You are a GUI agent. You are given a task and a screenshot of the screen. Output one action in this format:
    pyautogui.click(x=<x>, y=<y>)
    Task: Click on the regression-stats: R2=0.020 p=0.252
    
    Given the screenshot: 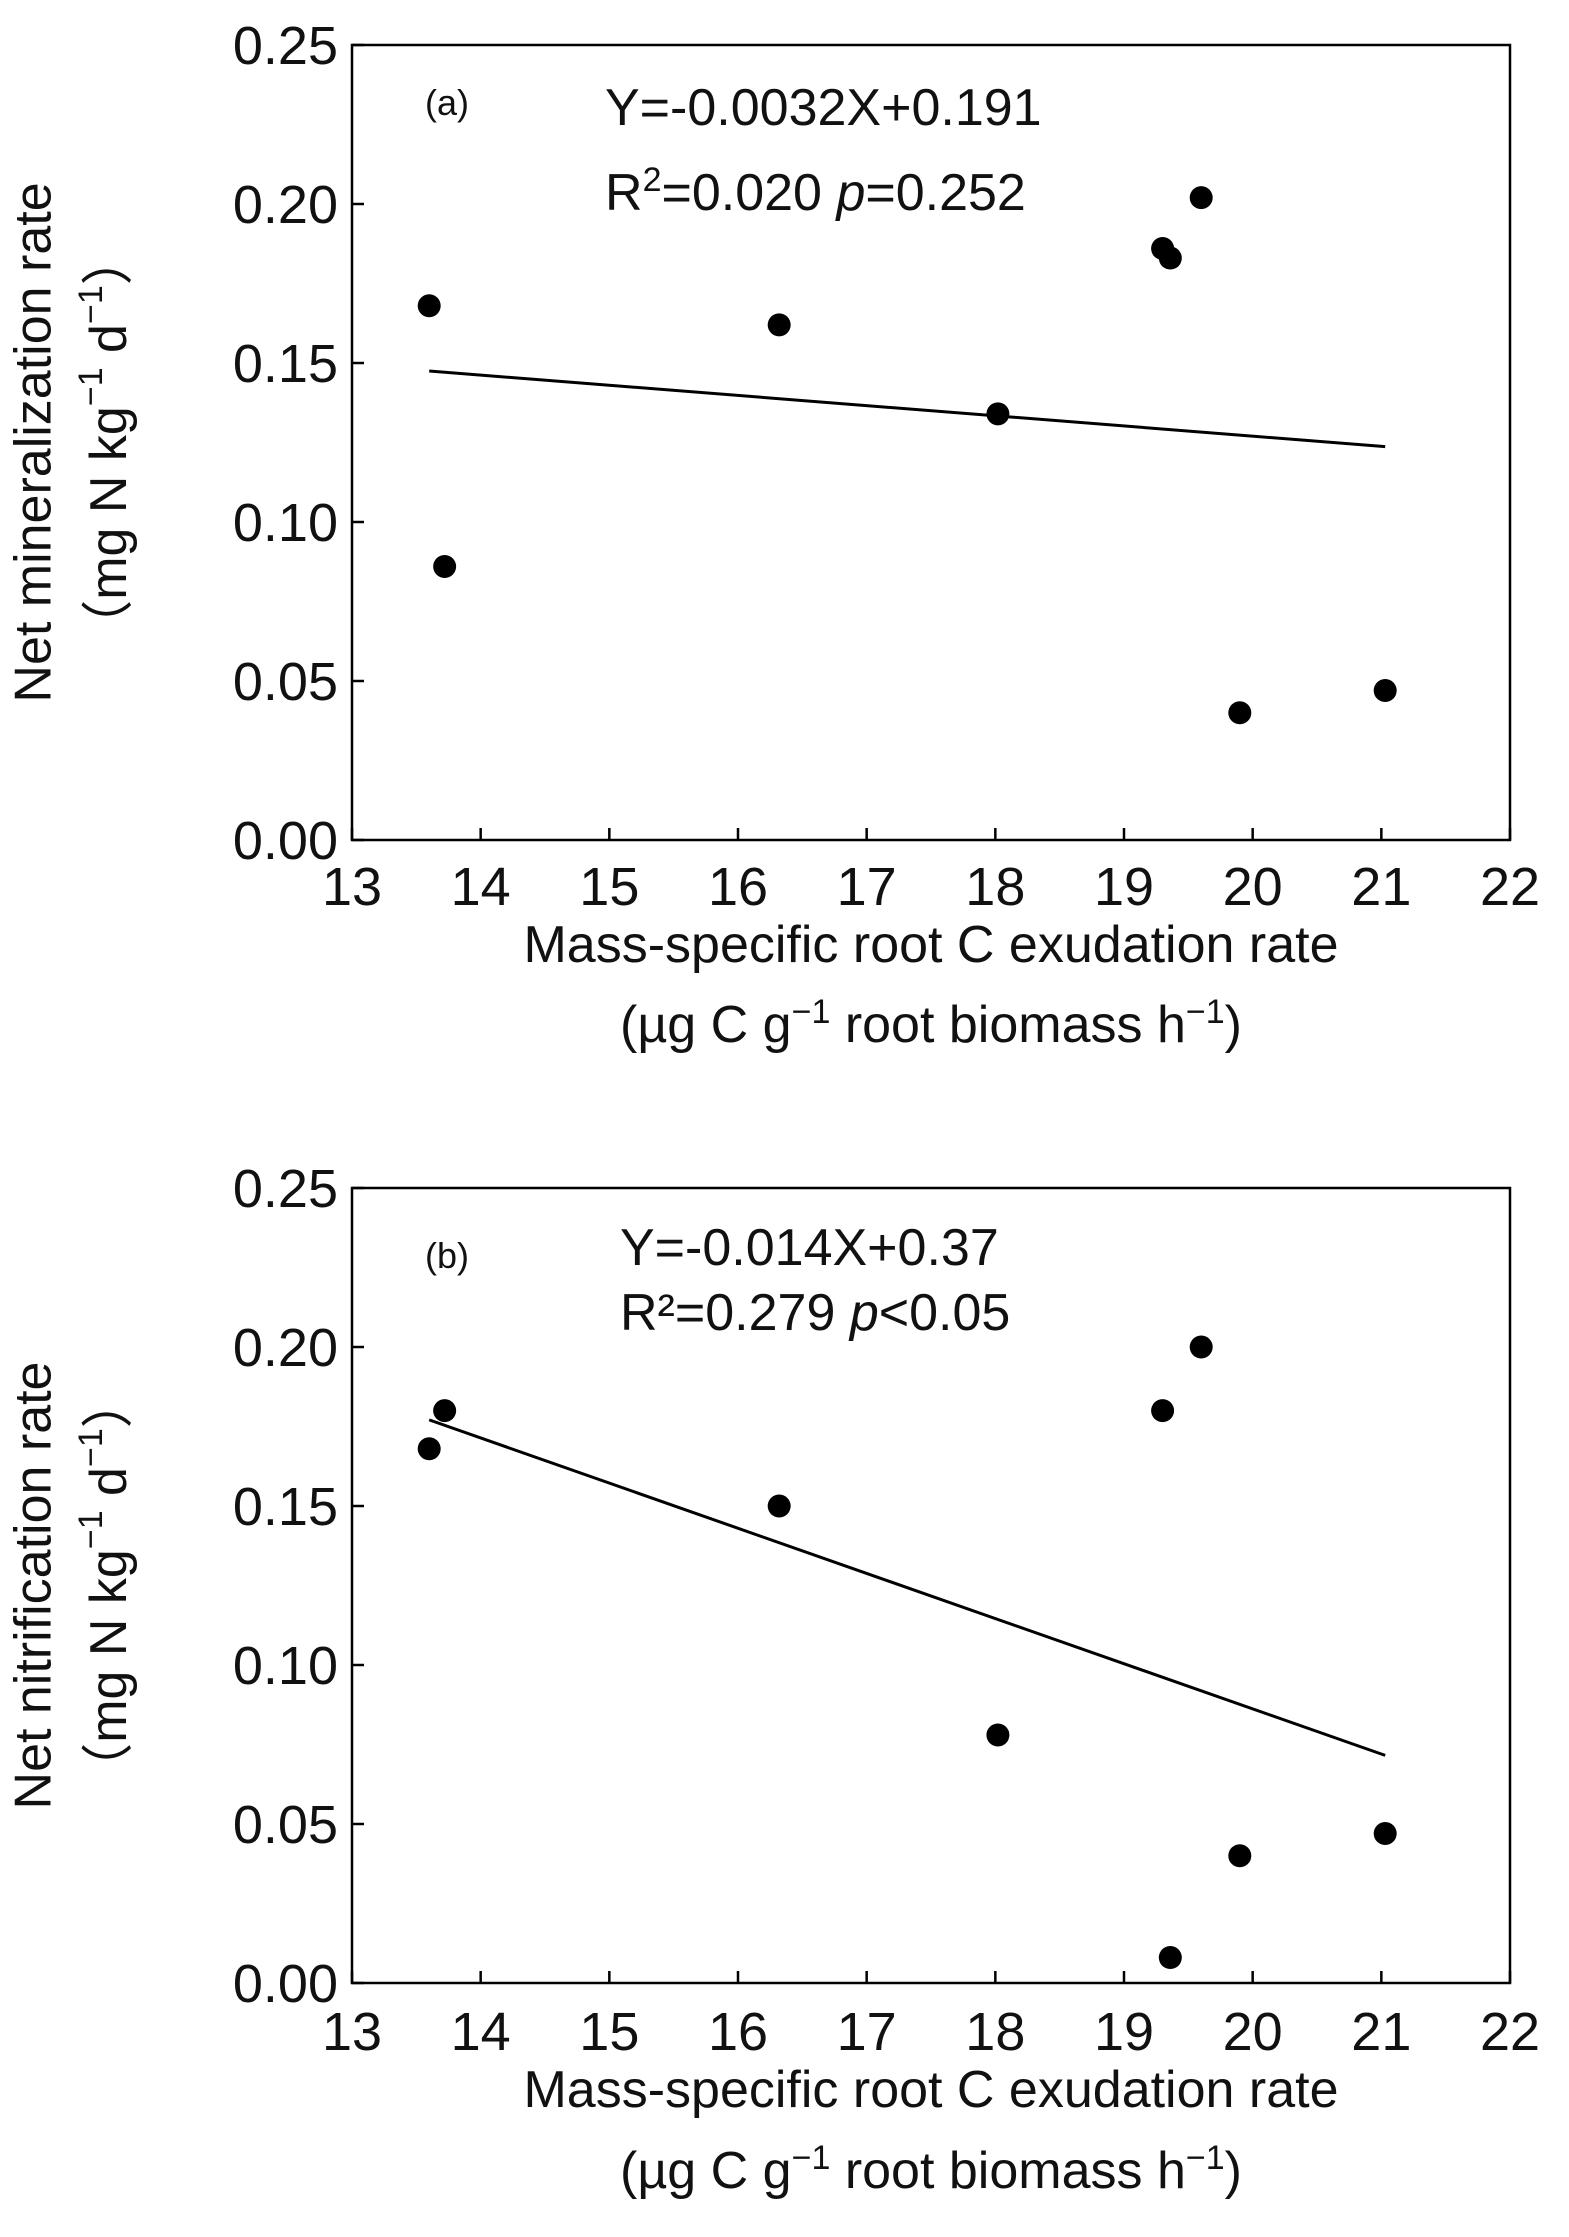 What is the action you would take?
    pyautogui.click(x=815, y=191)
    